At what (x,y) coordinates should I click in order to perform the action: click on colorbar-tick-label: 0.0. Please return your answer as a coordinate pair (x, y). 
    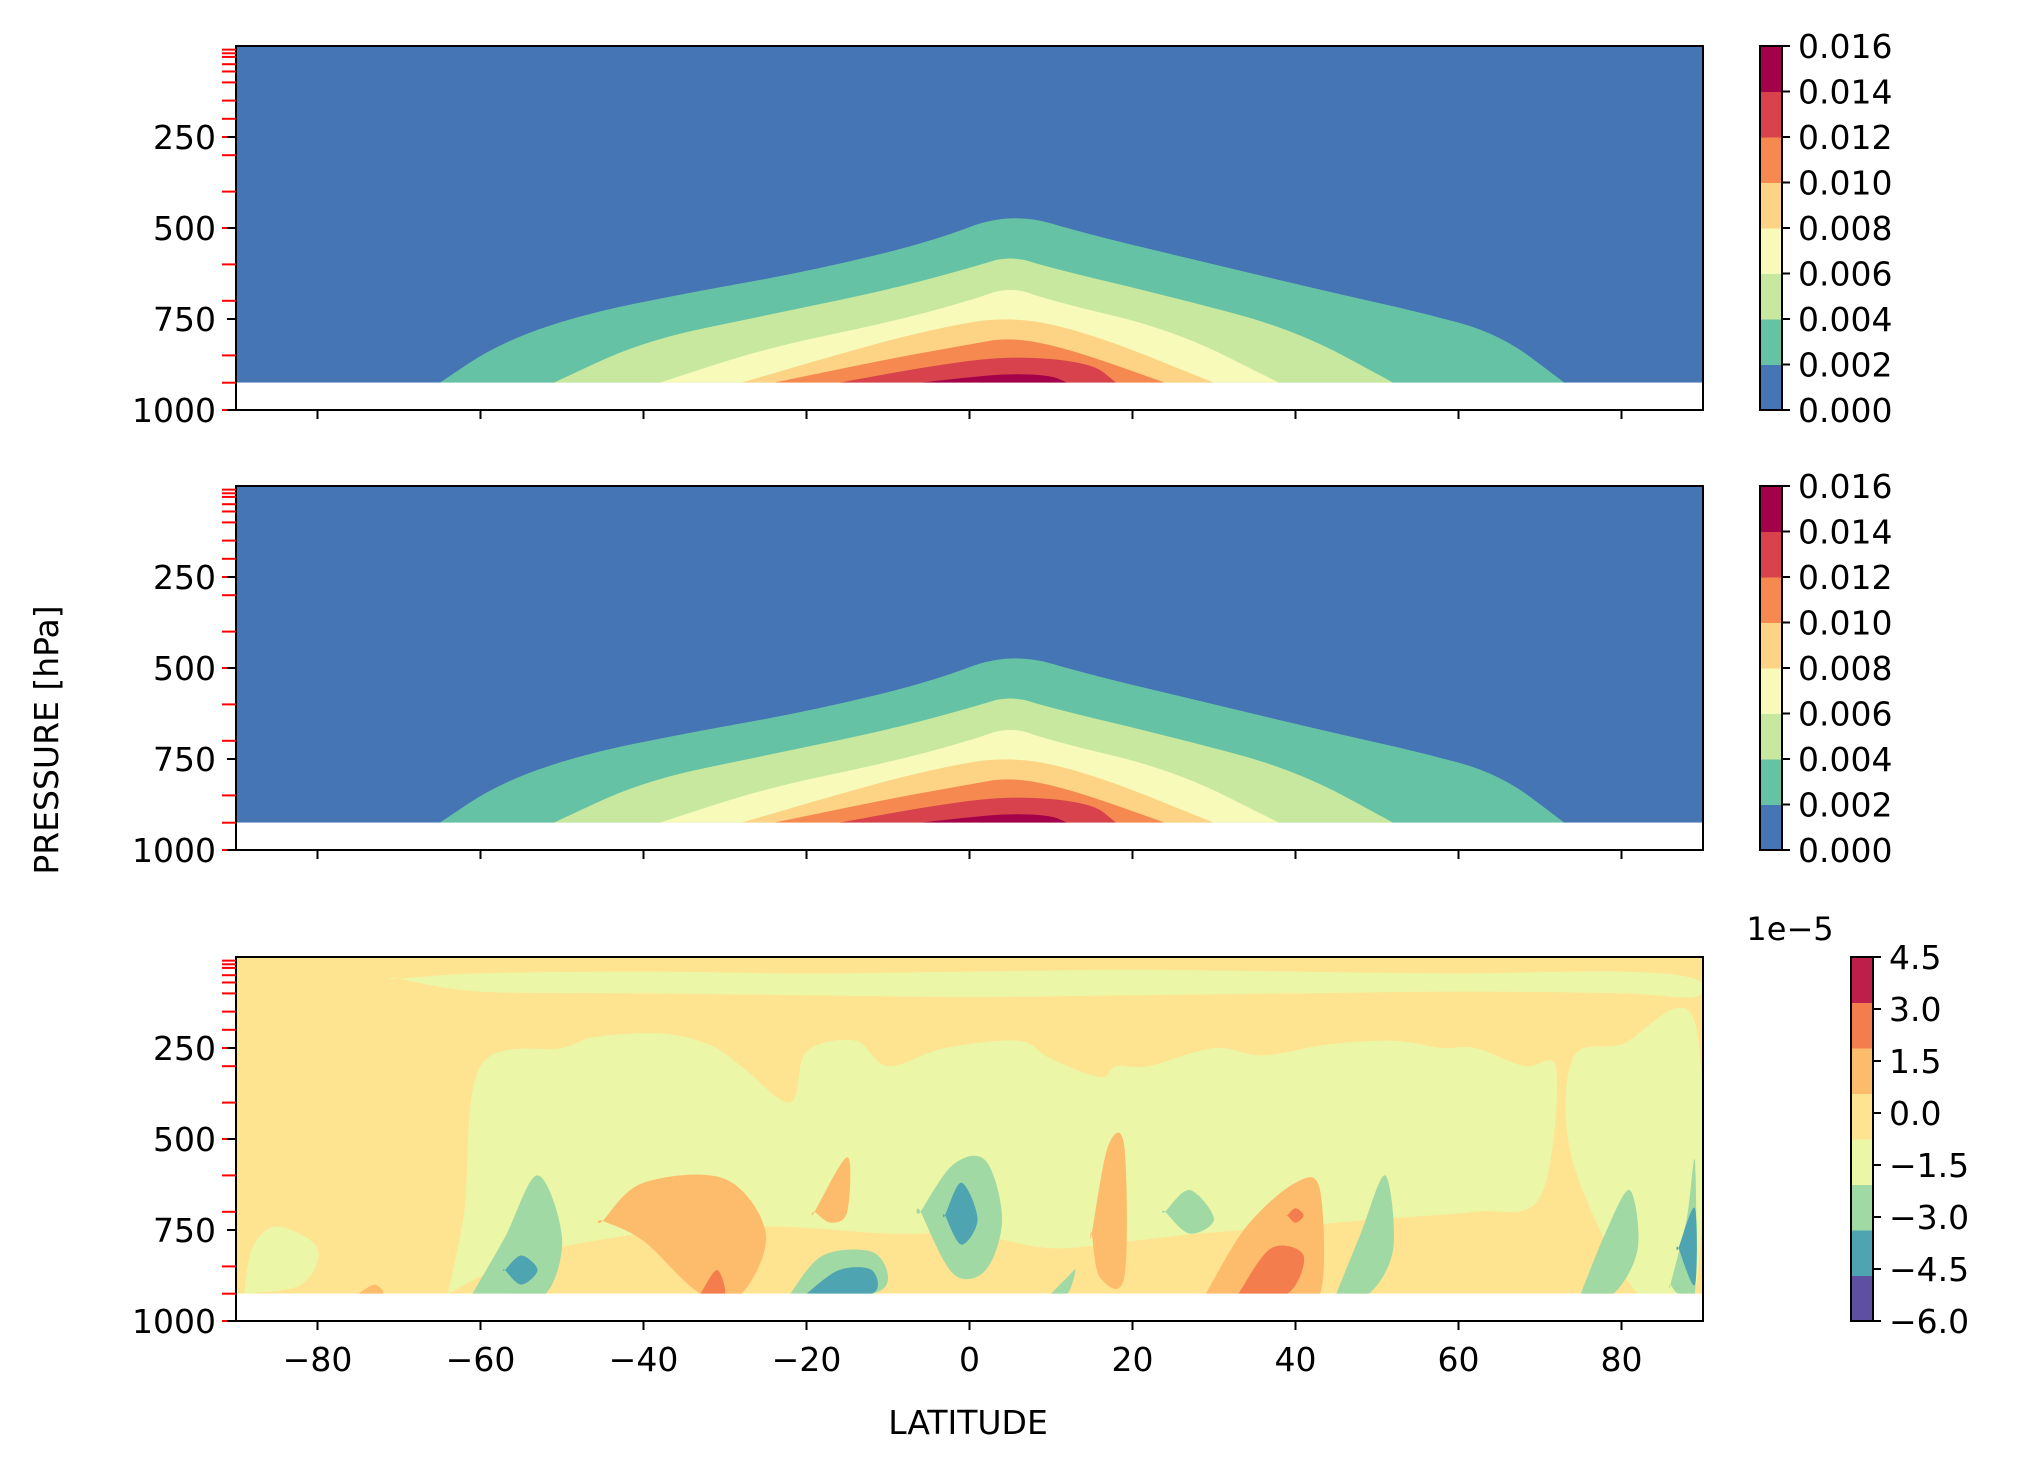
    Looking at the image, I should click on (1915, 1113).